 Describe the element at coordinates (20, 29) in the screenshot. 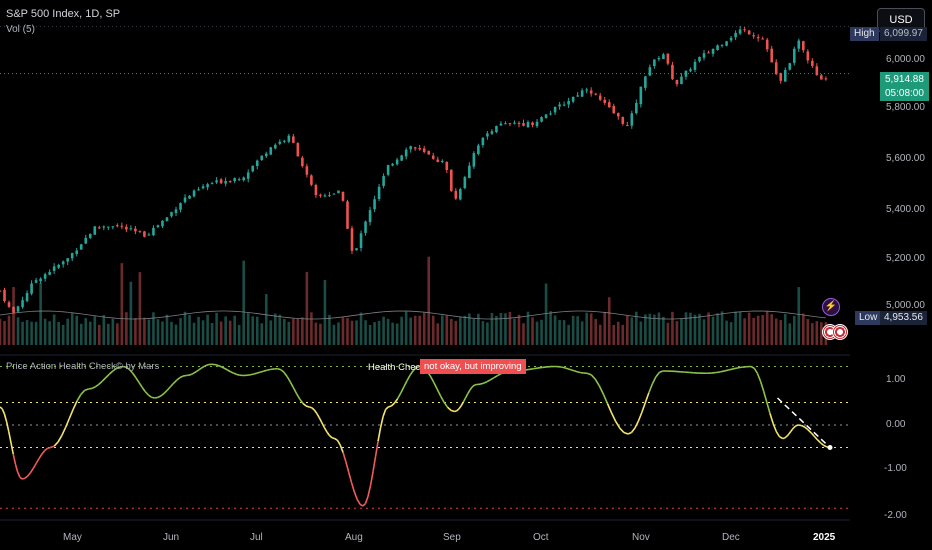

I see `volume-indicator-label: Vol (5)` at that location.